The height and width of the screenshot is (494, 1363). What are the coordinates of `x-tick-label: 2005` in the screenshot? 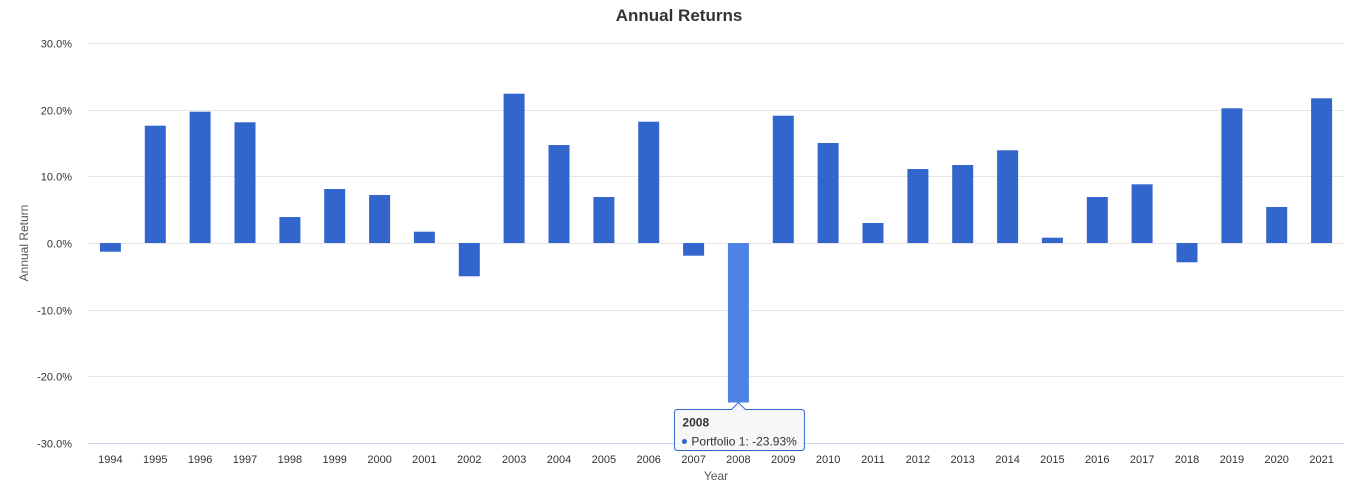 It's located at (604, 460).